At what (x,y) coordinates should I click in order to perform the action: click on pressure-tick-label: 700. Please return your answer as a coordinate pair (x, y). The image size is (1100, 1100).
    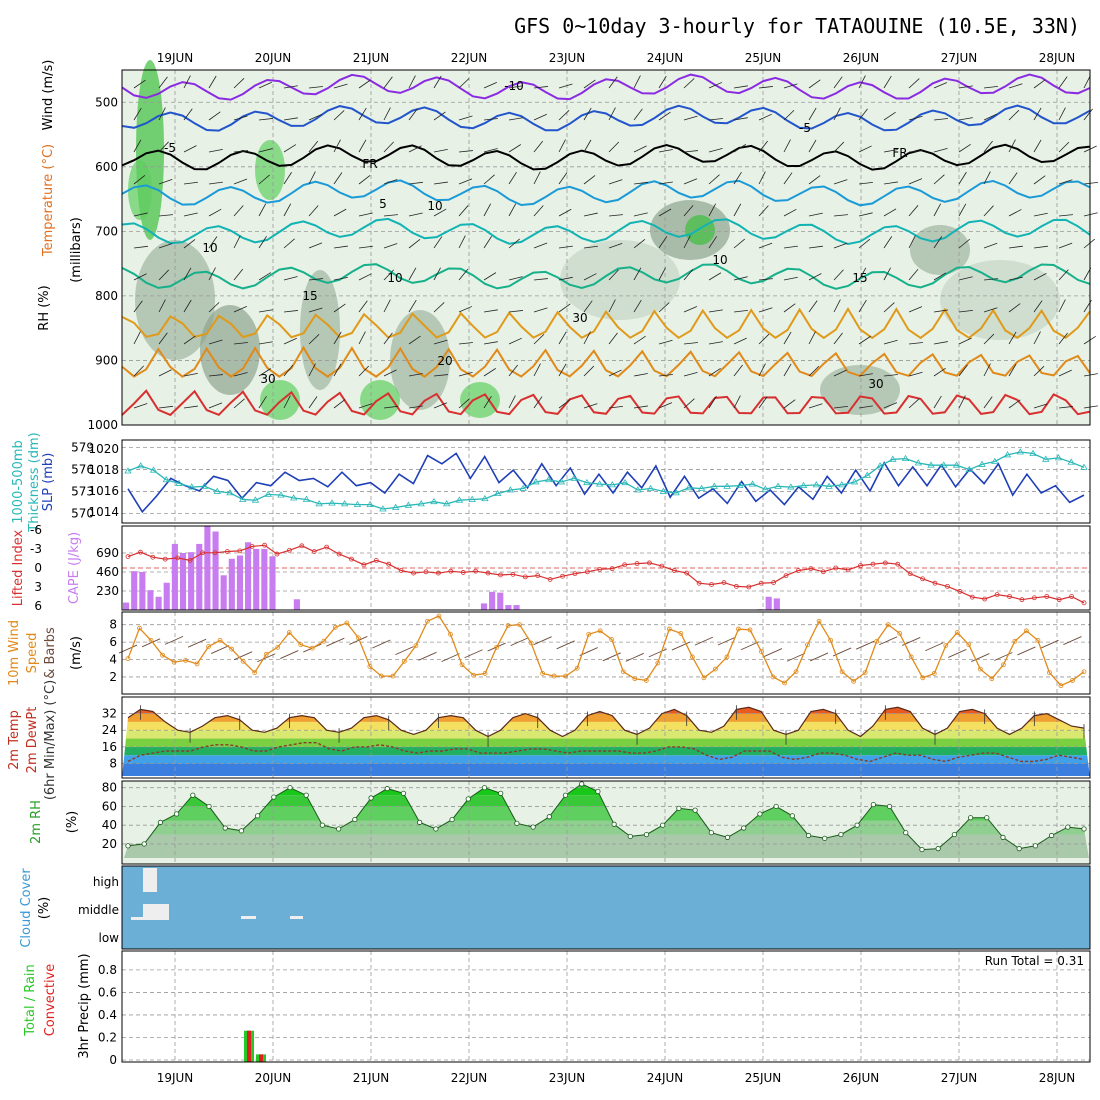
    Looking at the image, I should click on (106, 231).